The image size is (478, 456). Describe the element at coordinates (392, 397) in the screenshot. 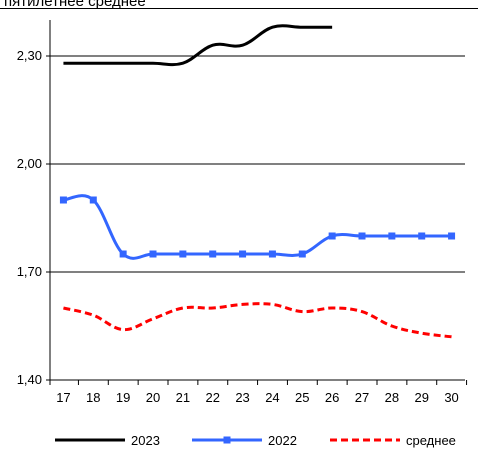

I see `x-tick-label: 28` at that location.